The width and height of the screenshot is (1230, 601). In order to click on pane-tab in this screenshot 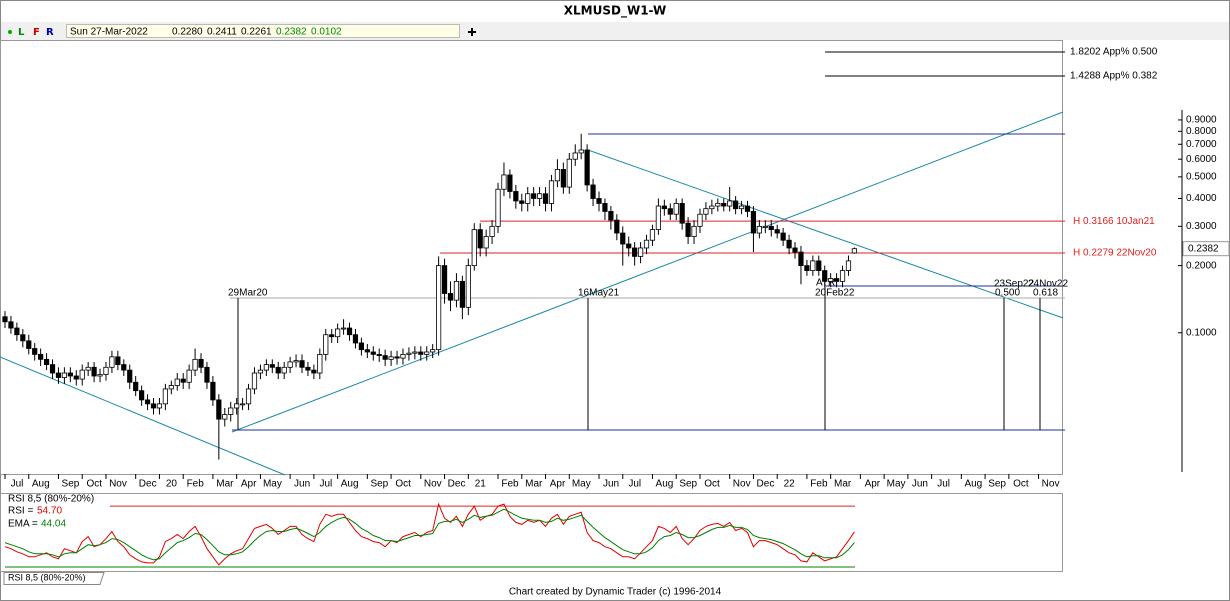, I will do `click(54, 578)`.